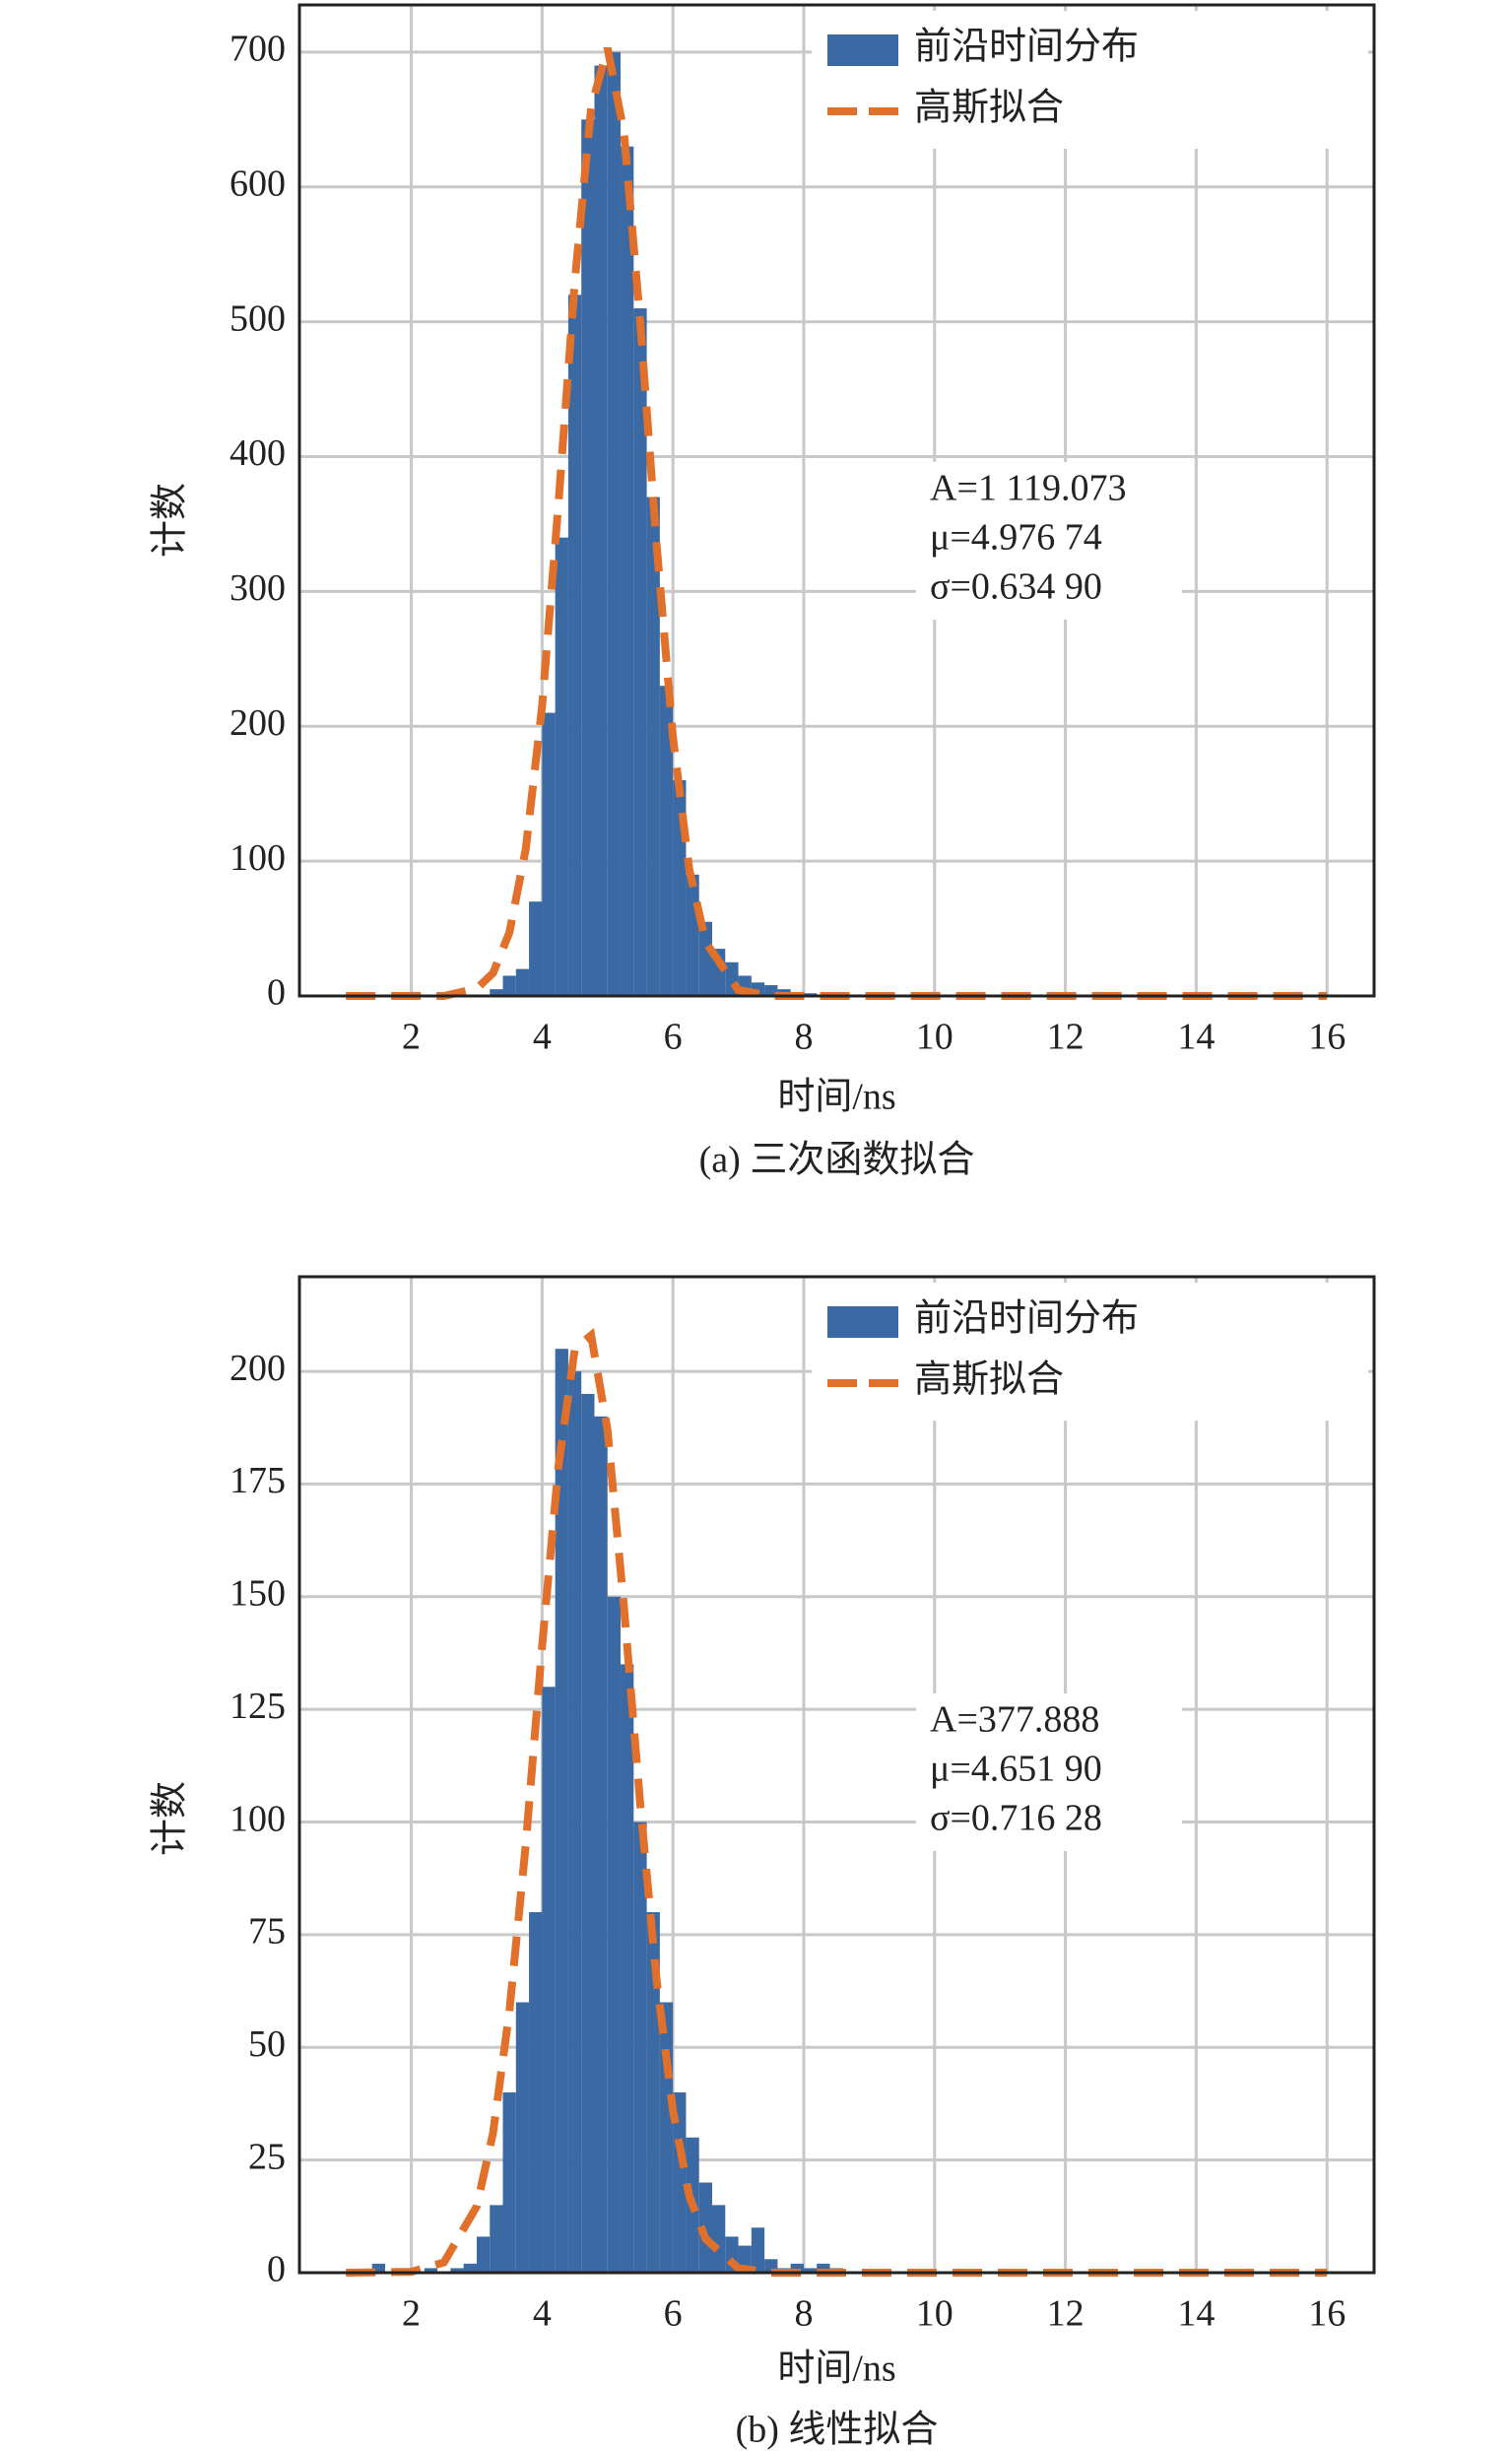 This screenshot has height=2451, width=1512. I want to click on y-tick-label: 175, so click(258, 1480).